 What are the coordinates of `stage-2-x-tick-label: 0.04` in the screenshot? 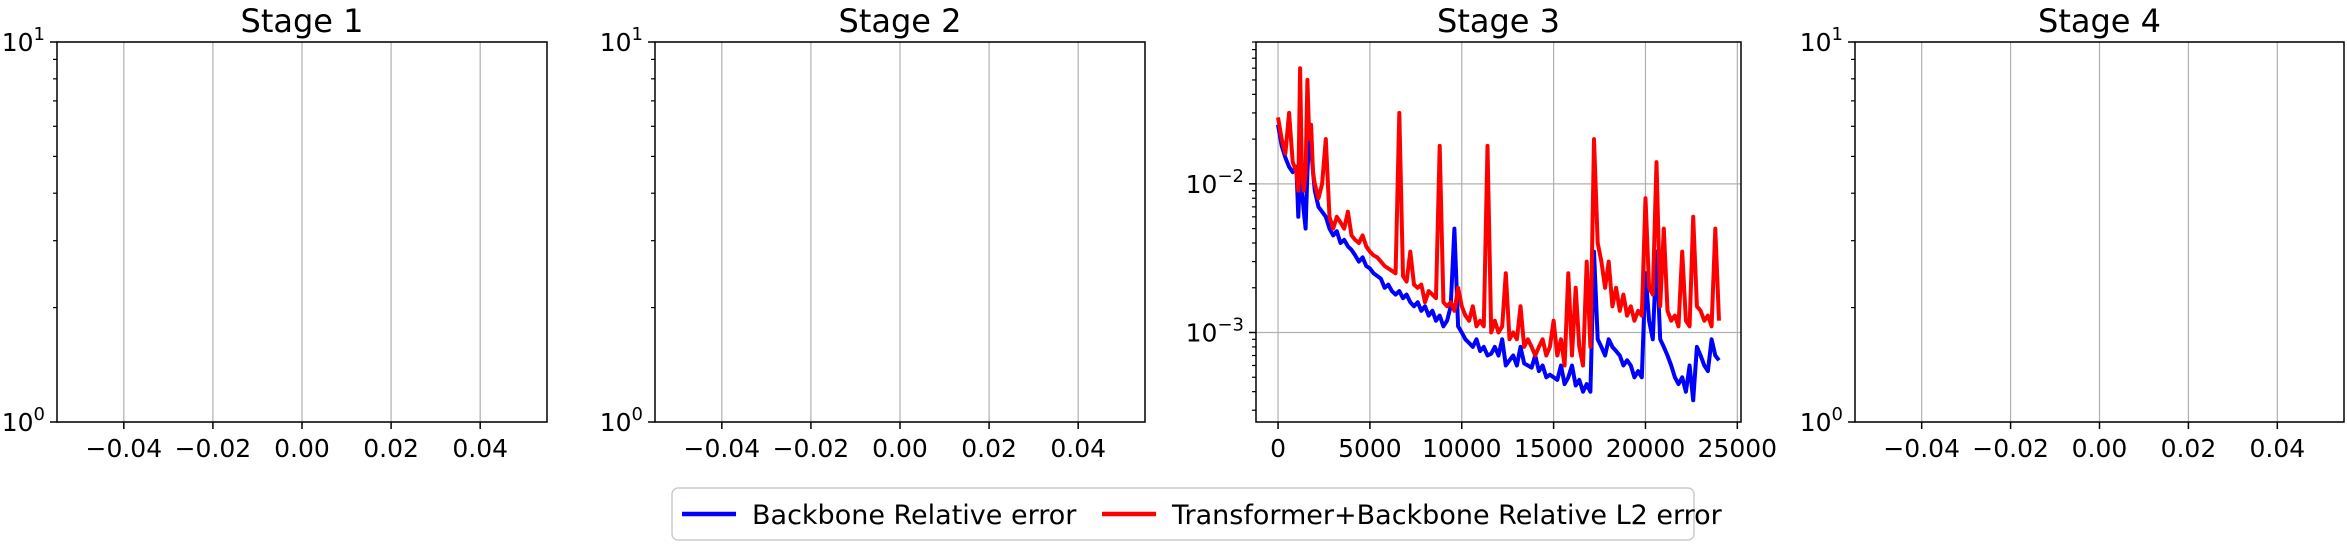 It's located at (1078, 448).